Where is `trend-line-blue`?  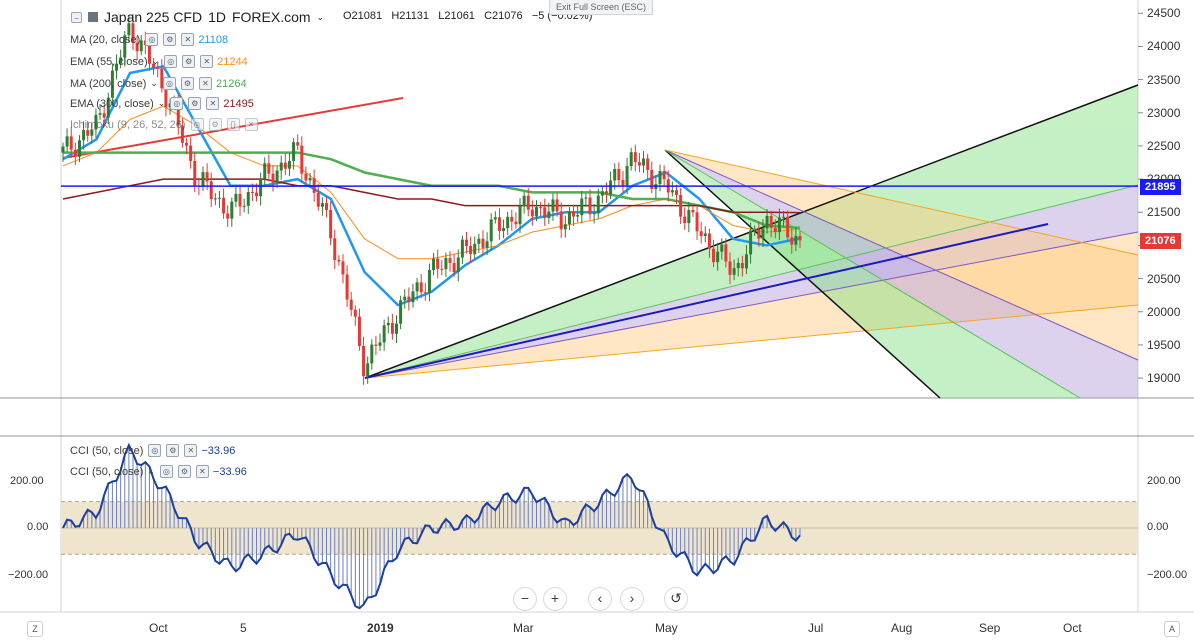
trend-line-blue is located at coordinates (706, 301).